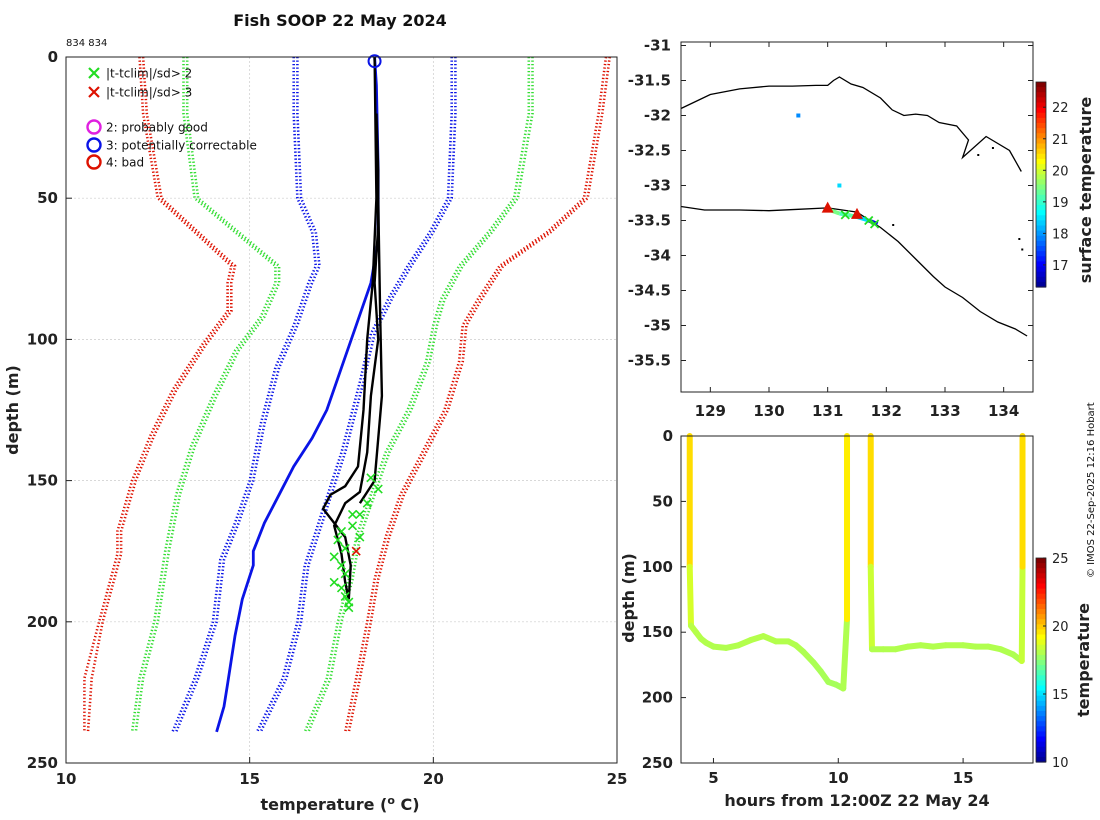 The height and width of the screenshot is (820, 1100). Describe the element at coordinates (12, 410) in the screenshot. I see `profile-ylabel: depth (m)` at that location.